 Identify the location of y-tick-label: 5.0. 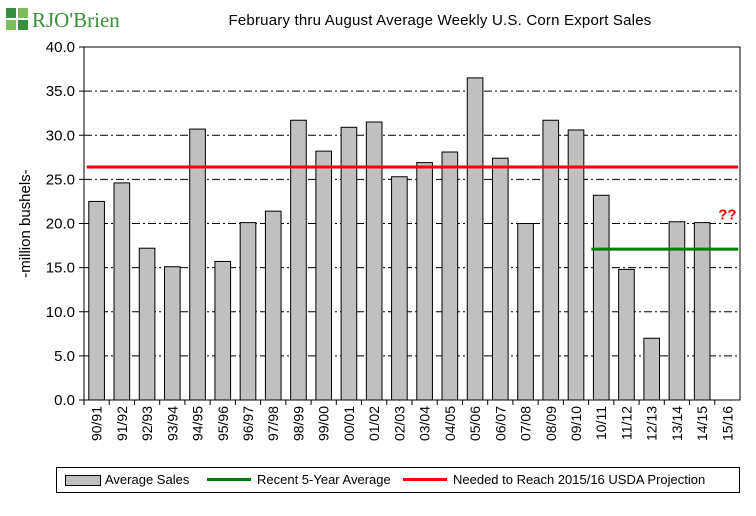
(64, 356).